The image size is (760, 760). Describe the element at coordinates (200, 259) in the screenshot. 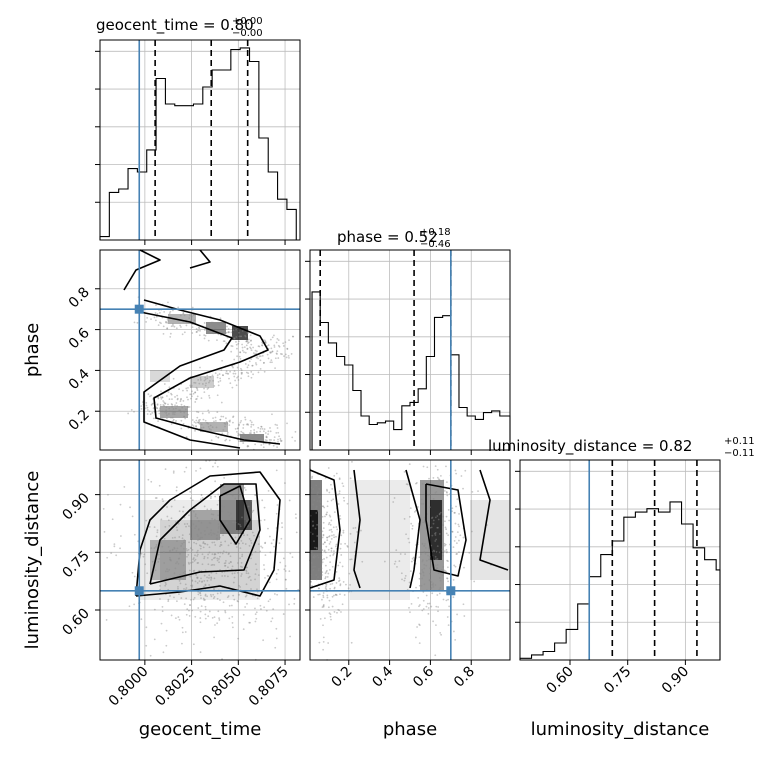

I see `panel-geocent-phase-contour` at that location.